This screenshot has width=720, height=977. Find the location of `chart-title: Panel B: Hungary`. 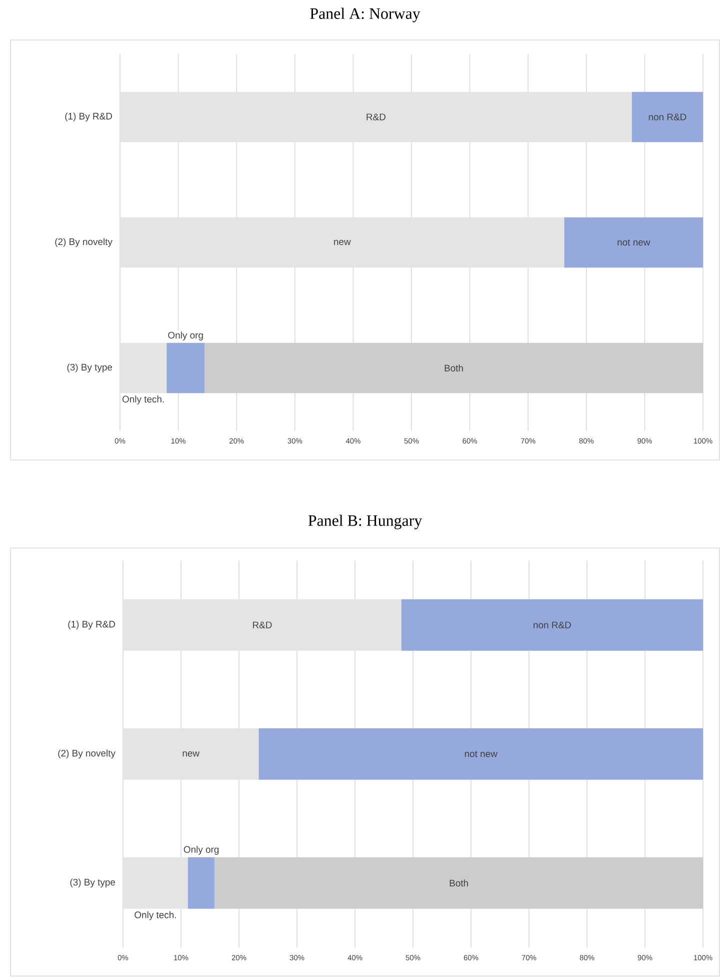

chart-title: Panel B: Hungary is located at coordinates (365, 522).